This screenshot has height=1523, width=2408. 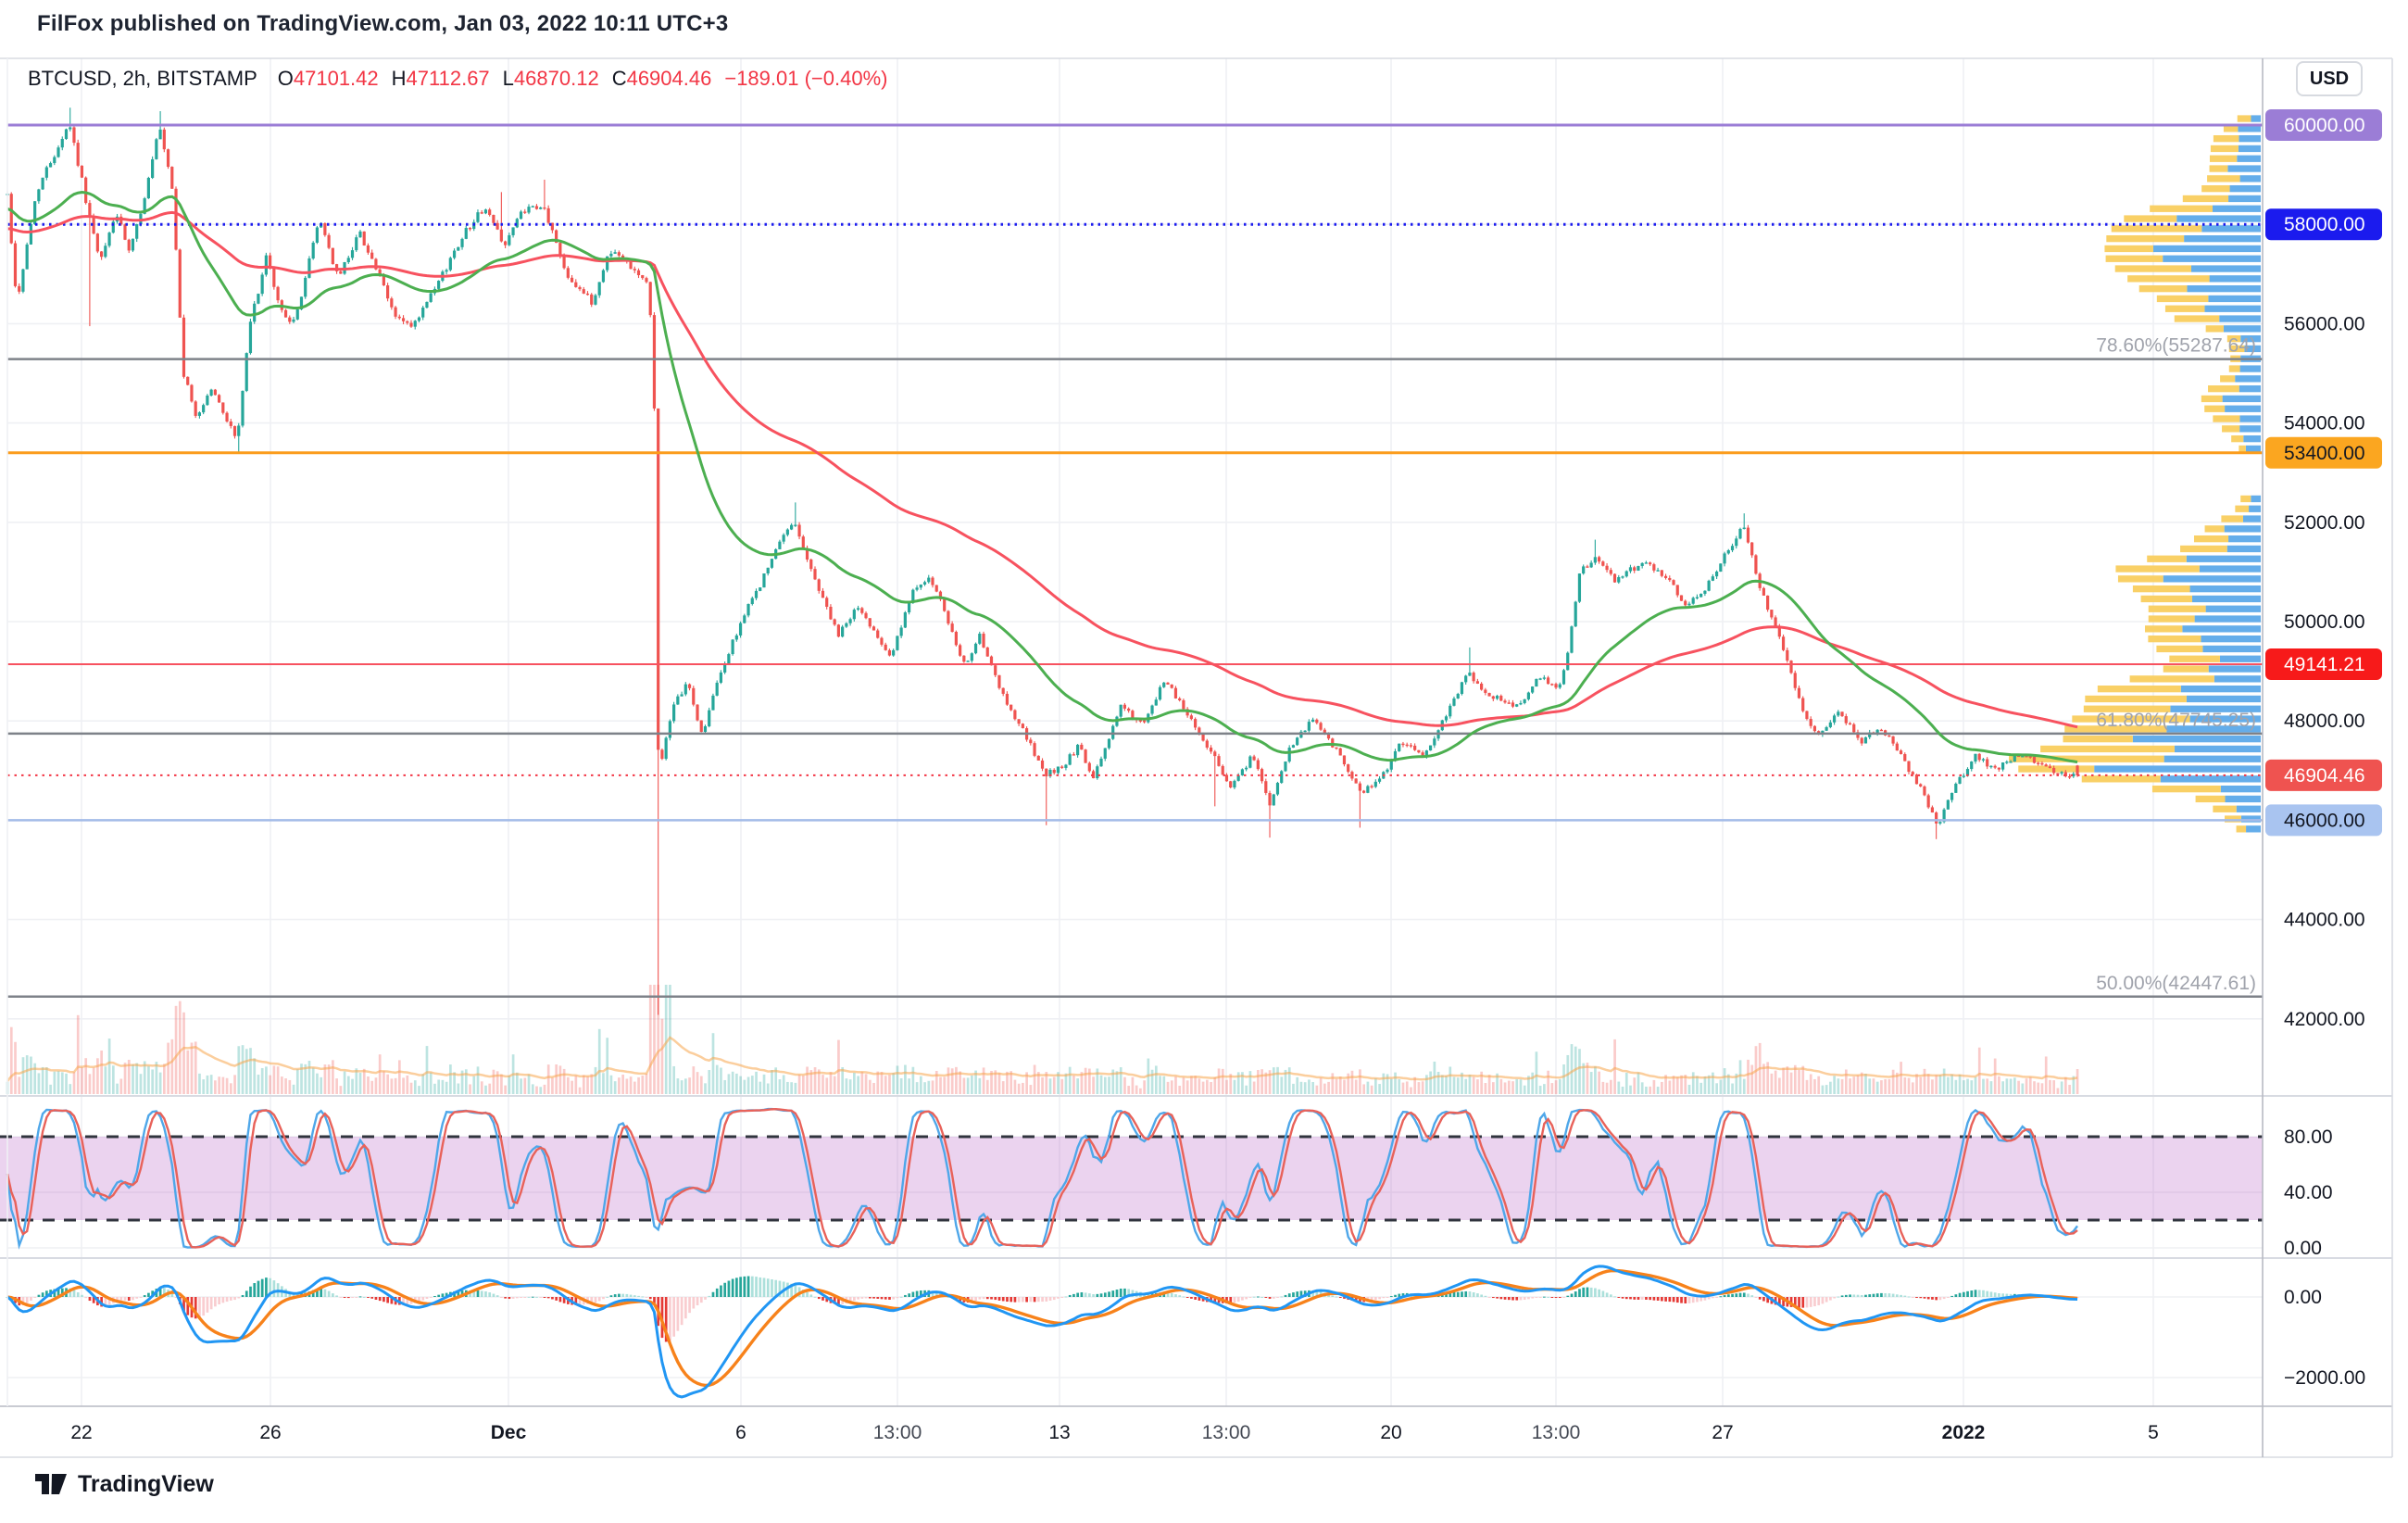 What do you see at coordinates (509, 1432) in the screenshot?
I see `time-tick-label: Dec` at bounding box center [509, 1432].